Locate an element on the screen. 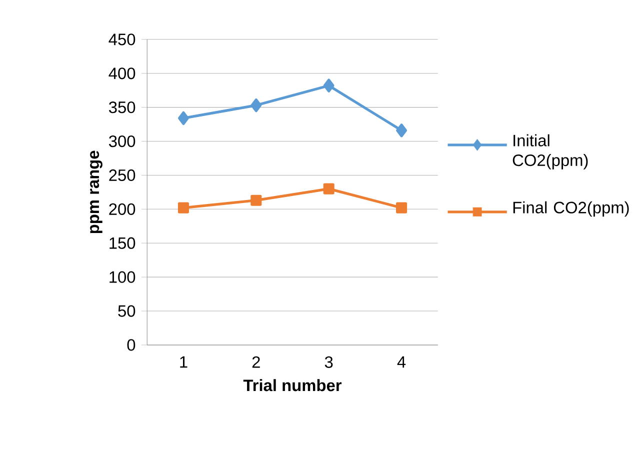  x-tick-label: 4 is located at coordinates (401, 362).